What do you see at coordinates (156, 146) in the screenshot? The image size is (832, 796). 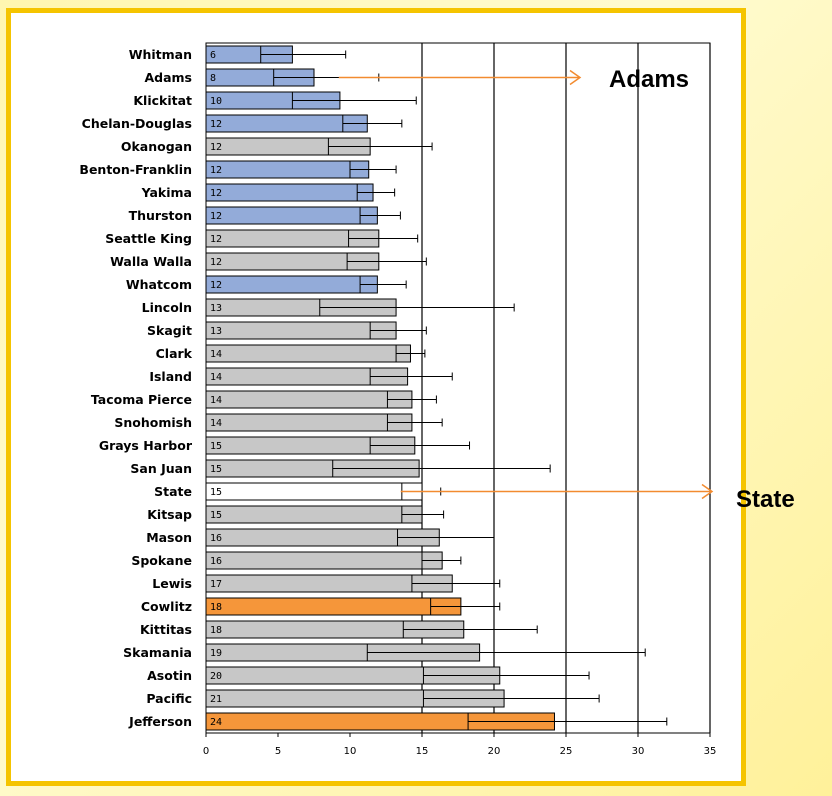 I see `category-label: Okanogan` at bounding box center [156, 146].